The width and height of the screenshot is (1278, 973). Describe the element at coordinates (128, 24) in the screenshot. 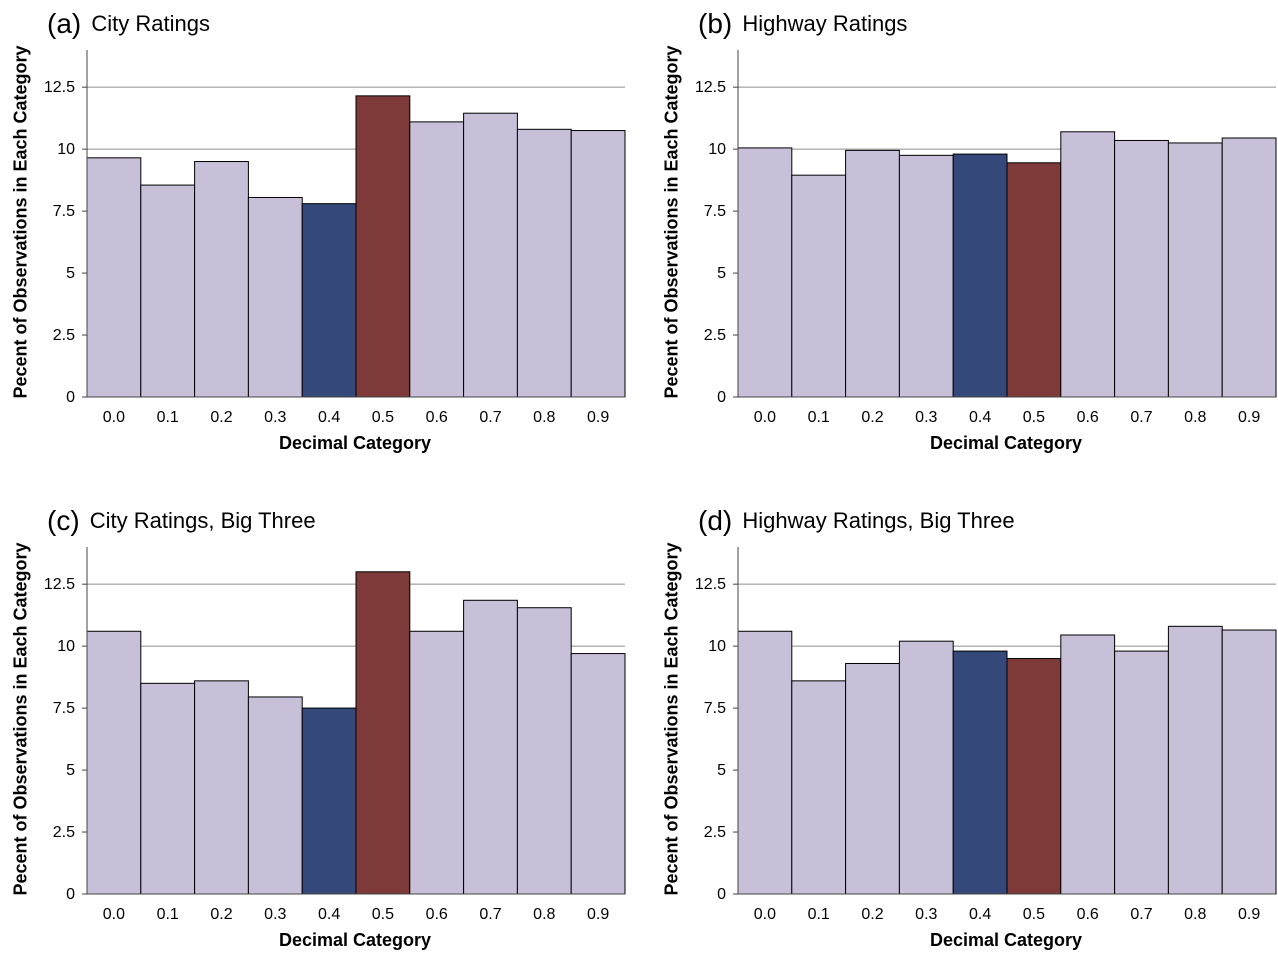

I see `chart-title: (a) City Ratings` at that location.